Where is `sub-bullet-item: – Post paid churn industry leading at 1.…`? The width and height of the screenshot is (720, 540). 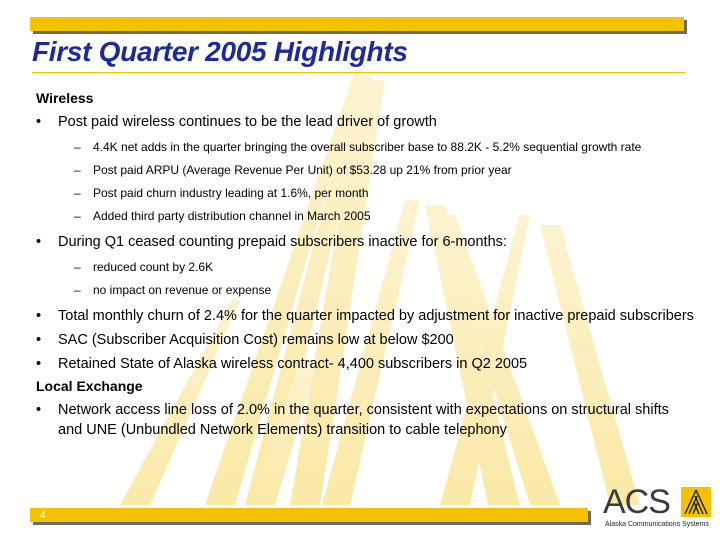
sub-bullet-item: – Post paid churn industry leading at 1.… is located at coordinates (366, 193).